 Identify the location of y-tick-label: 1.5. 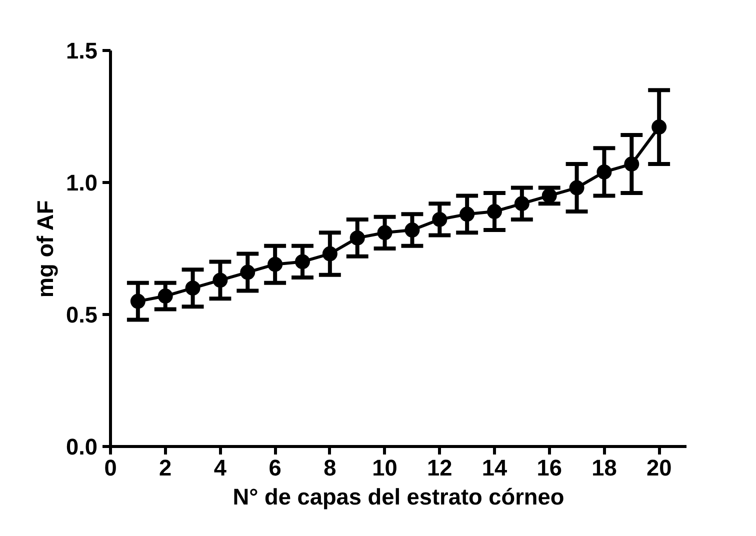
(82, 51).